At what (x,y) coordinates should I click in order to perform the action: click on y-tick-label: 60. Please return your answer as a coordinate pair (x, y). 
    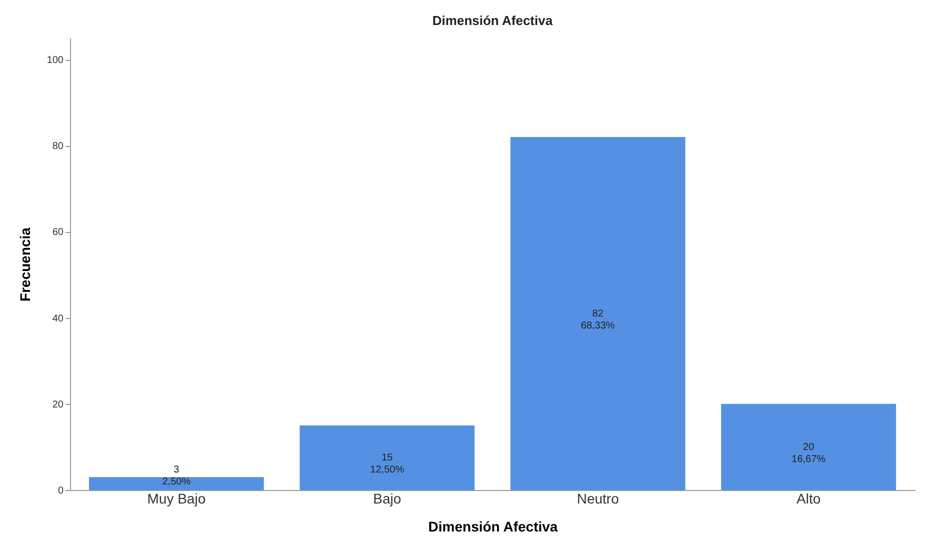
    Looking at the image, I should click on (58, 232).